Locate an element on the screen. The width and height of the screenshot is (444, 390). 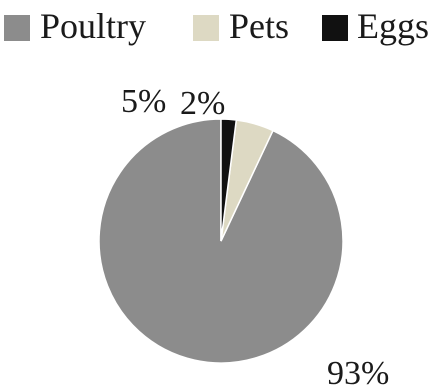
data-label-eggs: 2% is located at coordinates (202, 103).